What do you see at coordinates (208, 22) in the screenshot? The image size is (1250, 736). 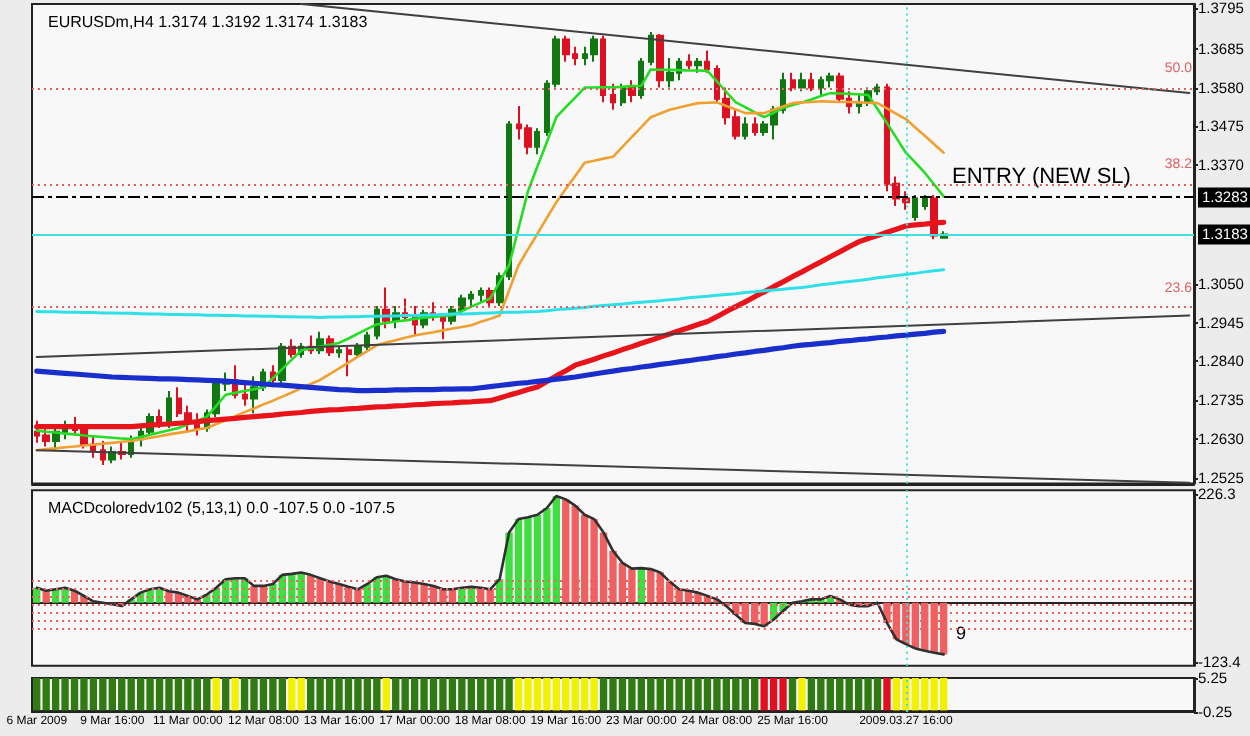 I see `text: EURUSDm,H4 1.3174 1.3192 1.3174 1.3183` at bounding box center [208, 22].